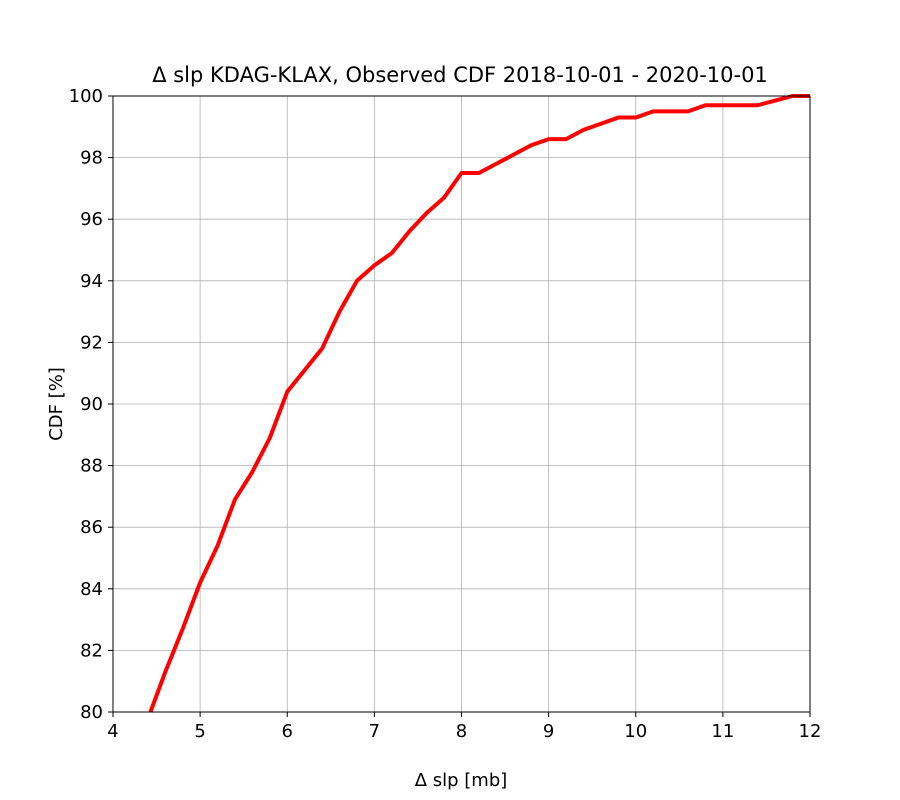 This screenshot has width=900, height=800. What do you see at coordinates (91, 466) in the screenshot?
I see `y-tick-label: 88` at bounding box center [91, 466].